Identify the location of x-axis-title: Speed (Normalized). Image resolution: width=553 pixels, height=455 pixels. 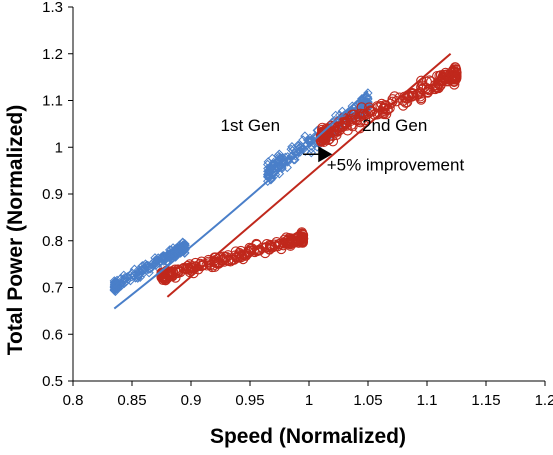
(308, 436).